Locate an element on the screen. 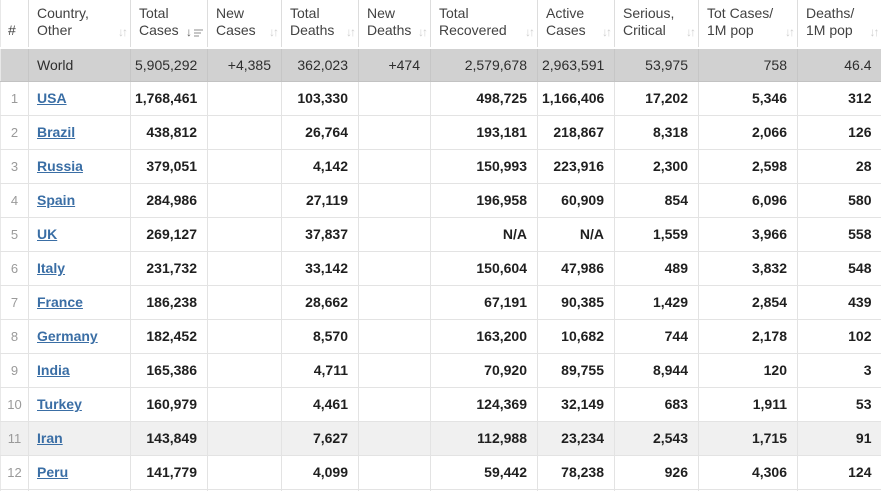  sort-desc-active-icon: ↓ is located at coordinates (194, 32).